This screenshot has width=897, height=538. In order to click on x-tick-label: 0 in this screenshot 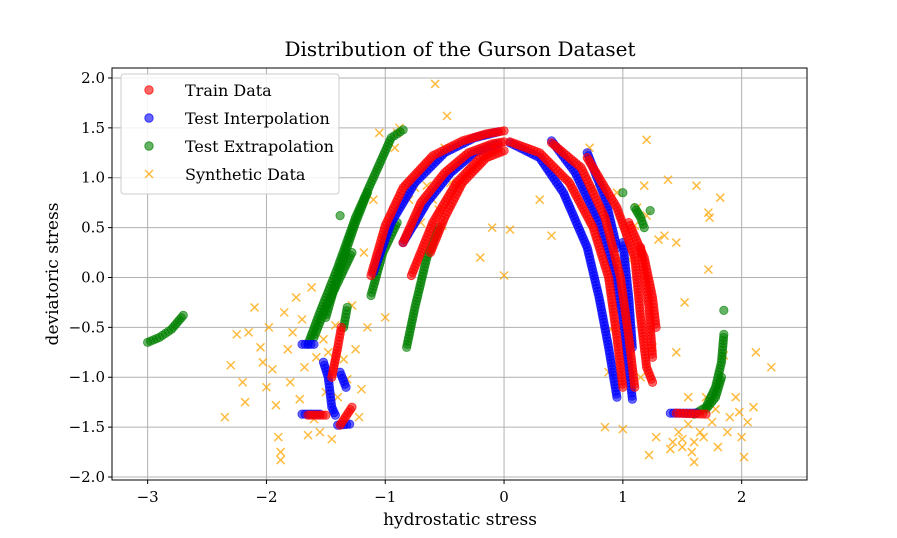, I will do `click(504, 497)`.